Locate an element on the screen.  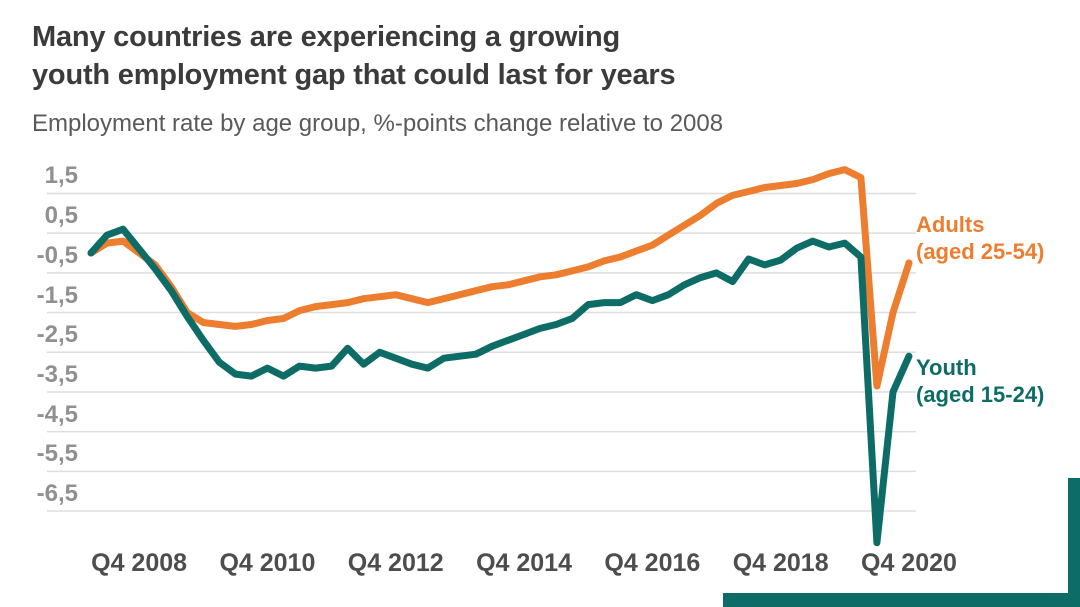
series-label-adults-line2: (aged 25-54) is located at coordinates (980, 251).